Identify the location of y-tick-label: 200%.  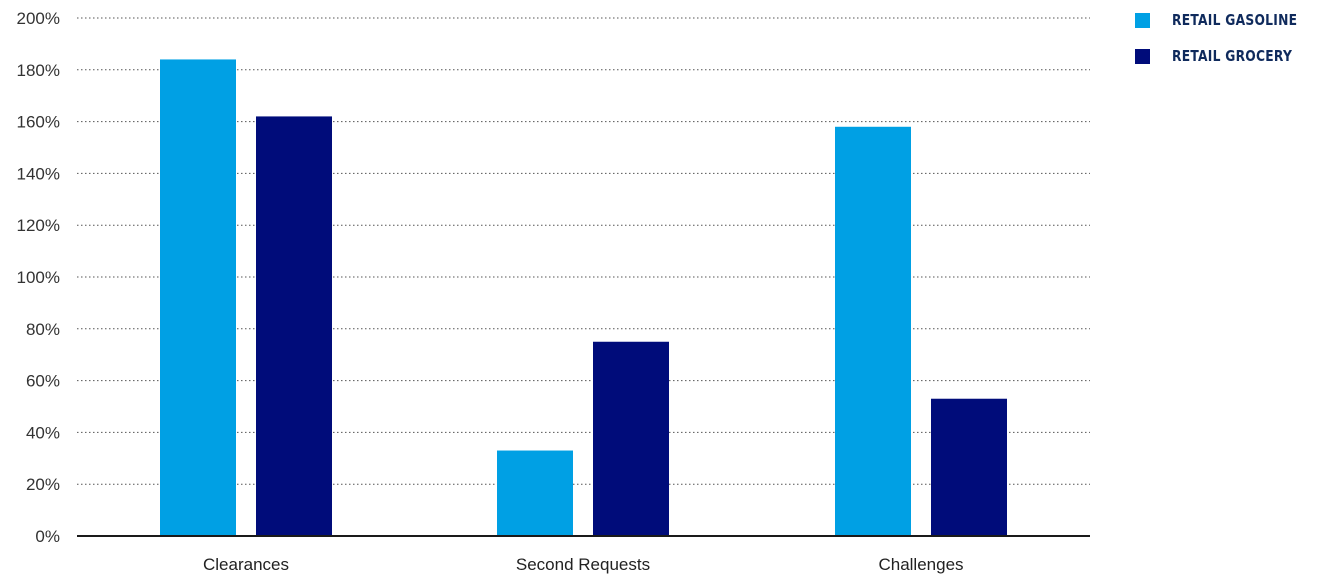
(38, 18).